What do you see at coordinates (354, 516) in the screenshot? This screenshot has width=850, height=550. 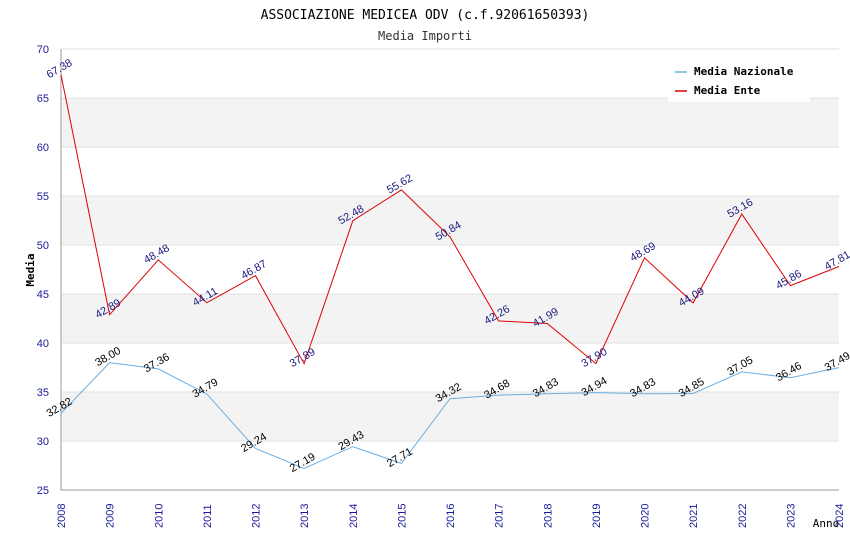 I see `x-tick-label: 2014` at bounding box center [354, 516].